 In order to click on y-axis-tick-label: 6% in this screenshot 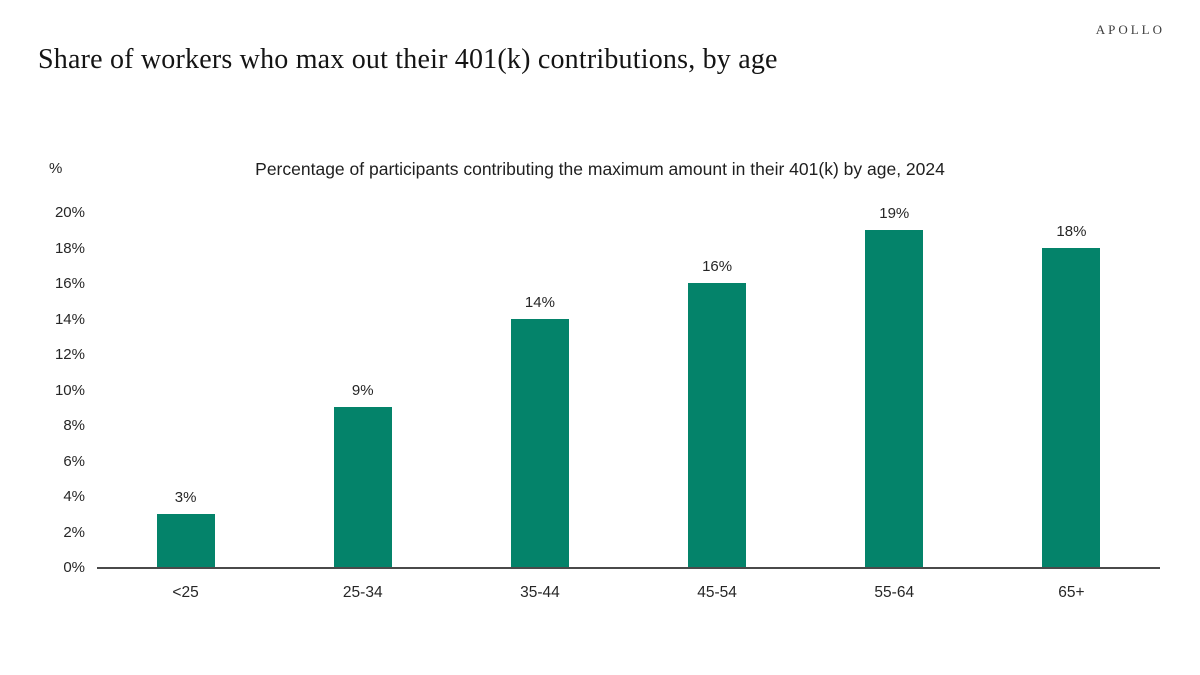, I will do `click(74, 461)`.